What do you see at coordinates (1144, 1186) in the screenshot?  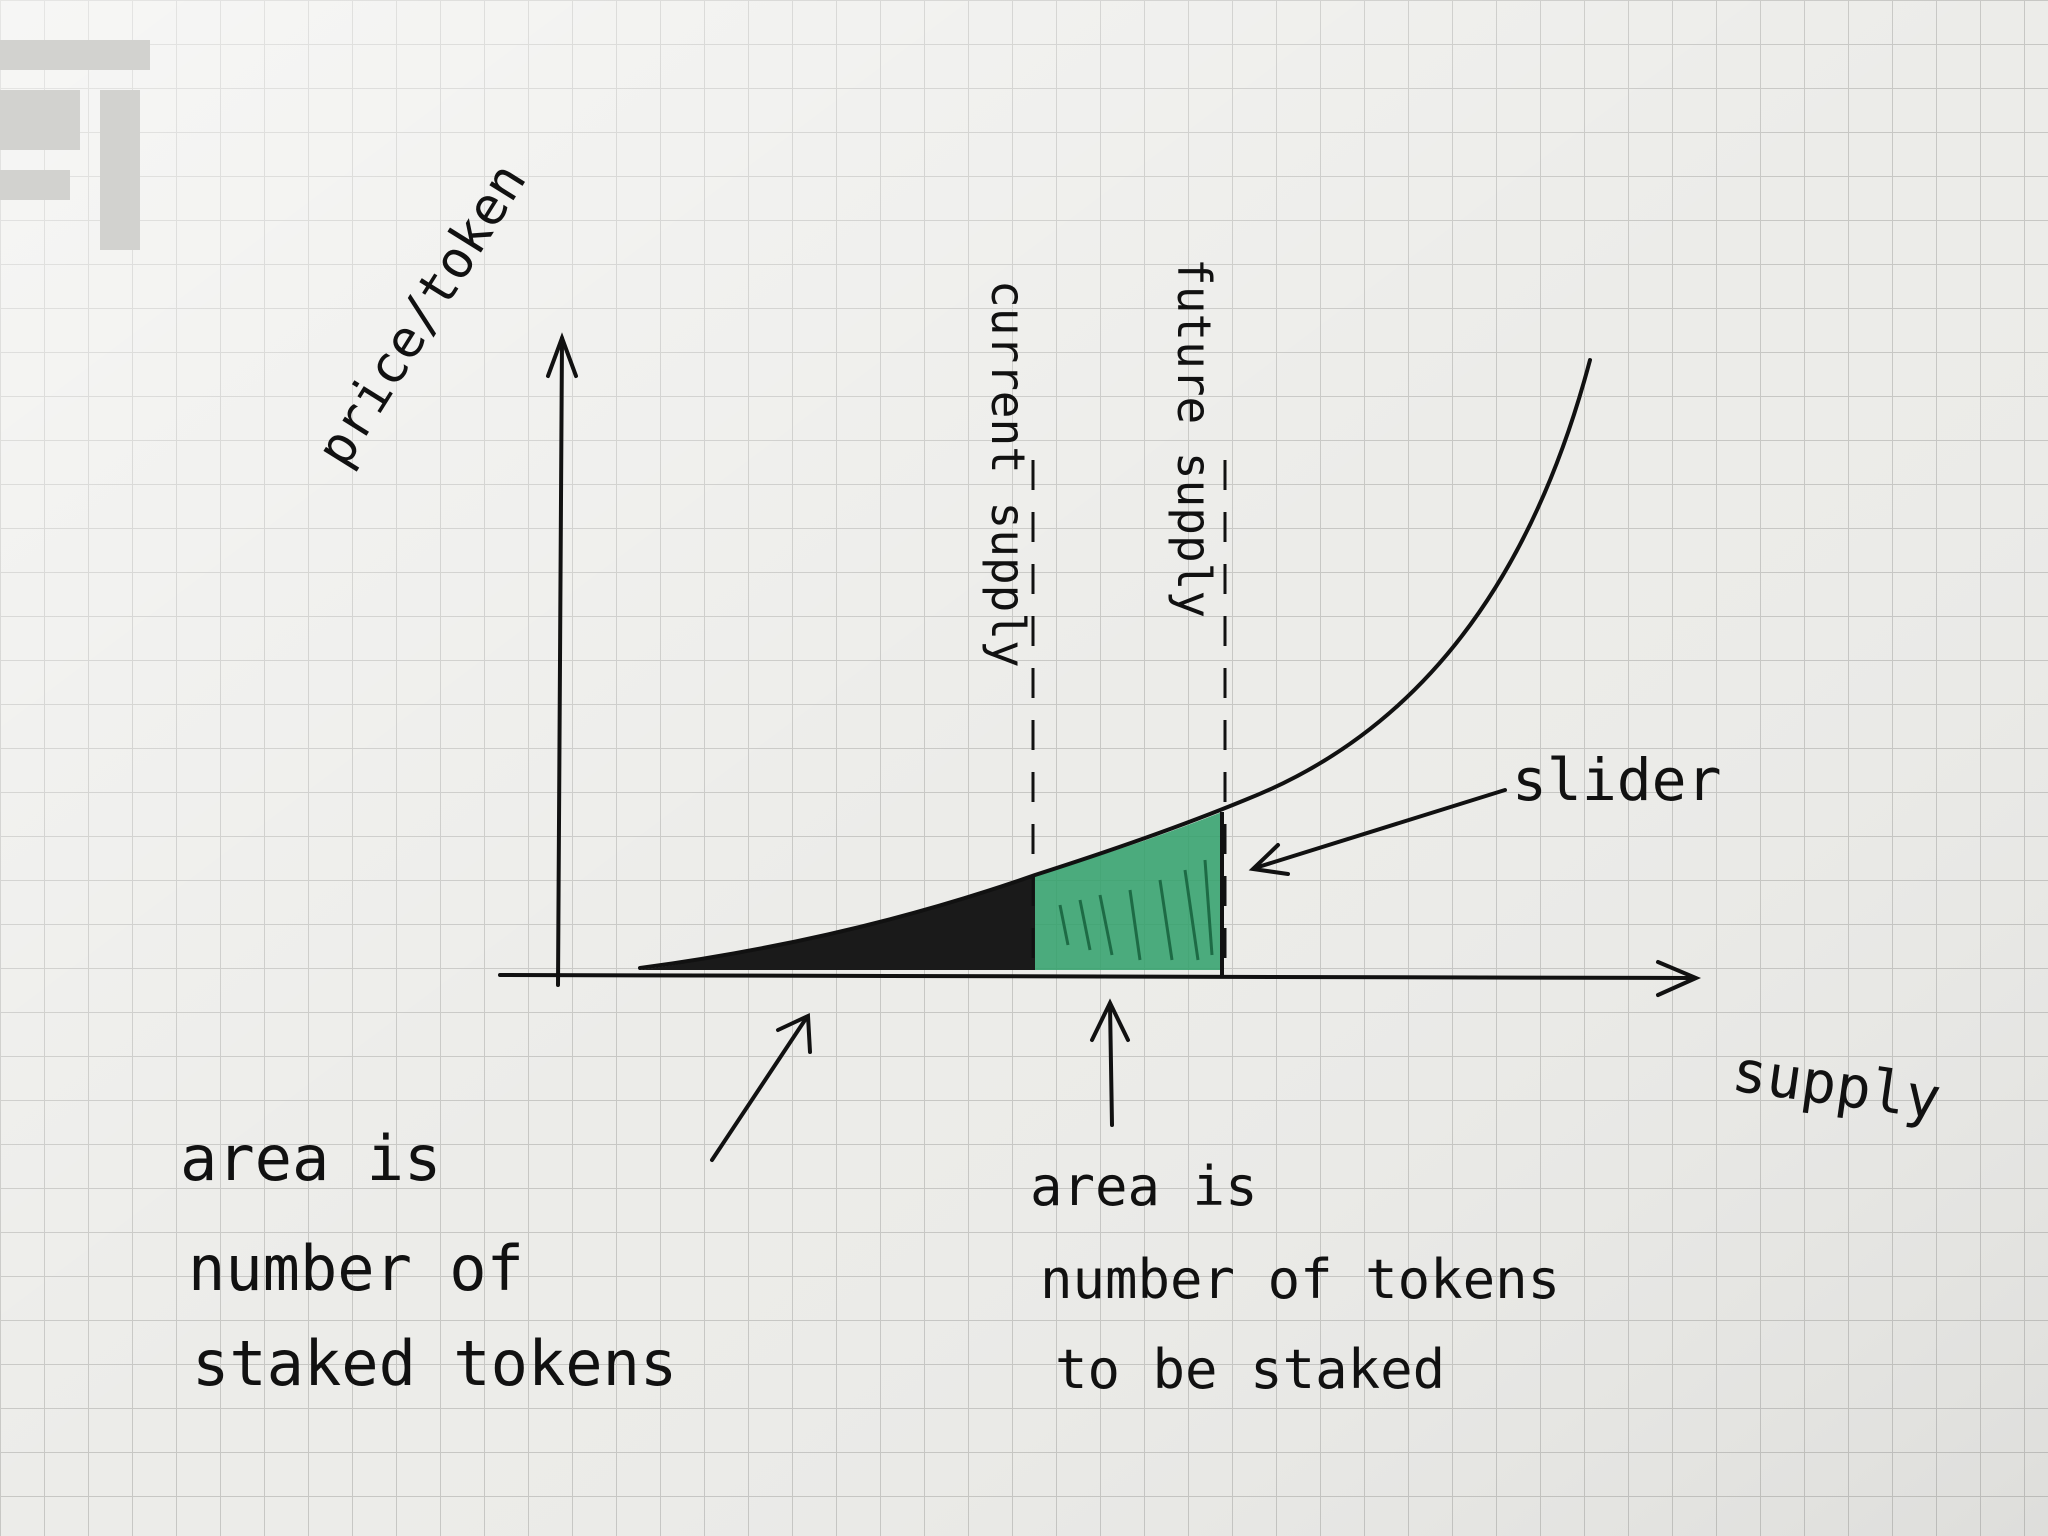 I see `to-be-staked-line-1: area is` at bounding box center [1144, 1186].